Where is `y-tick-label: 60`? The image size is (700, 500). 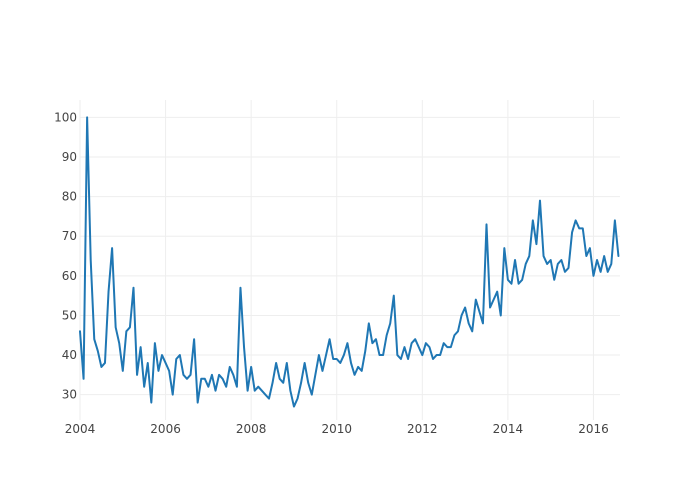
y-tick-label: 60 is located at coordinates (69, 276).